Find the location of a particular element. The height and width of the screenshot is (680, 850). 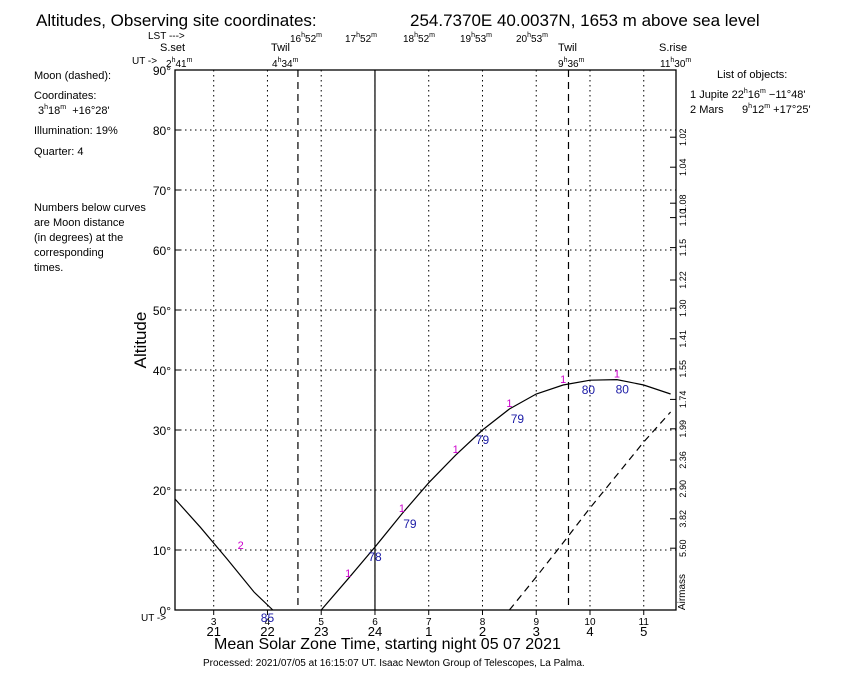

ut-tick-label: 11 is located at coordinates (644, 622).